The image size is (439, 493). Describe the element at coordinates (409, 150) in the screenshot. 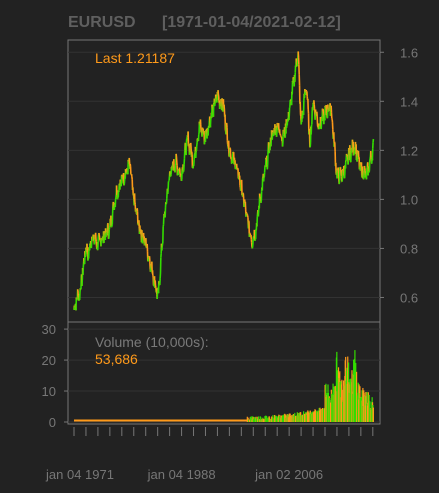

I see `price-y-tick-label: 1.2` at that location.